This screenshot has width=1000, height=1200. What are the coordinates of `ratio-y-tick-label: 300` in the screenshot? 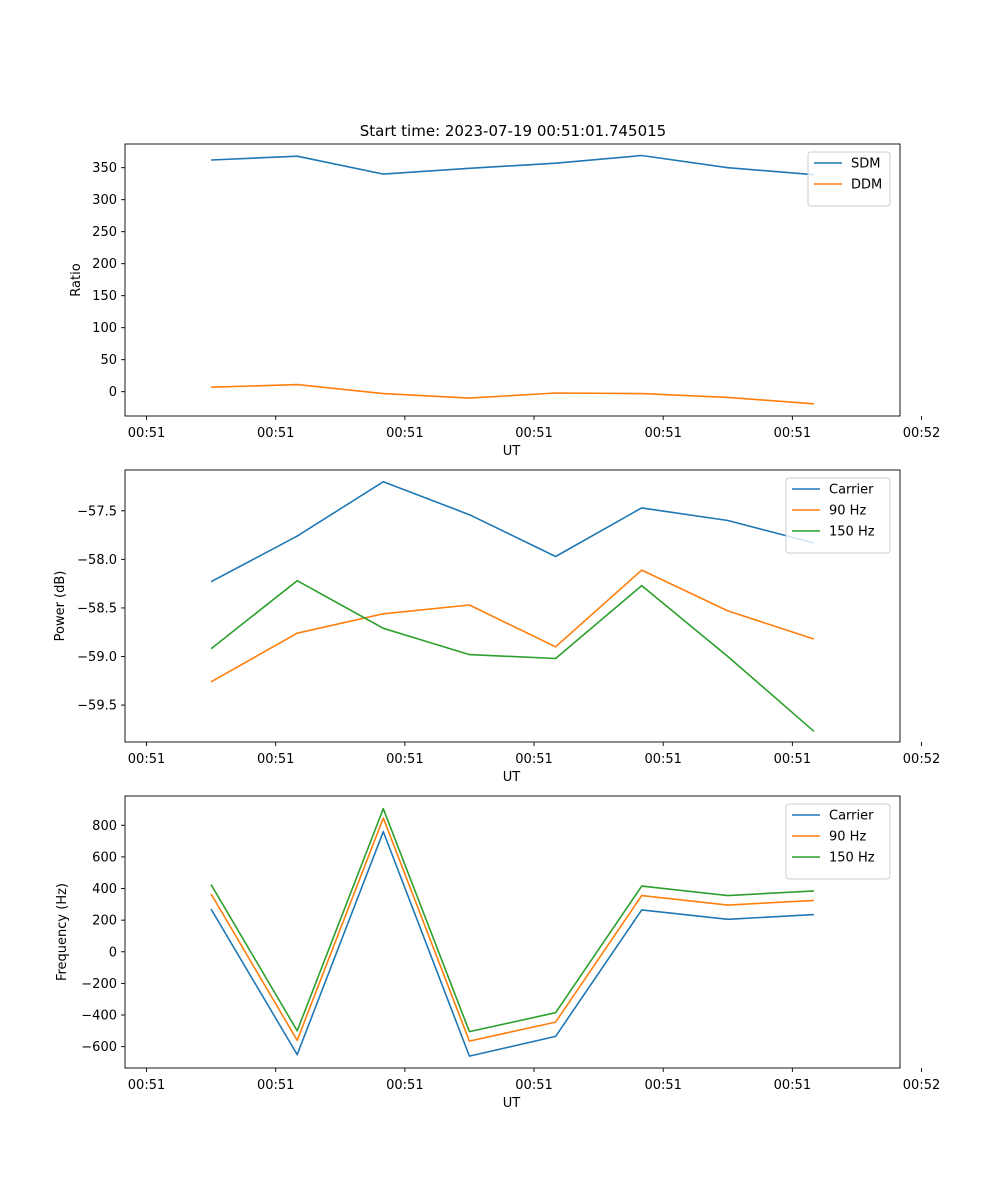 It's located at (104, 200).